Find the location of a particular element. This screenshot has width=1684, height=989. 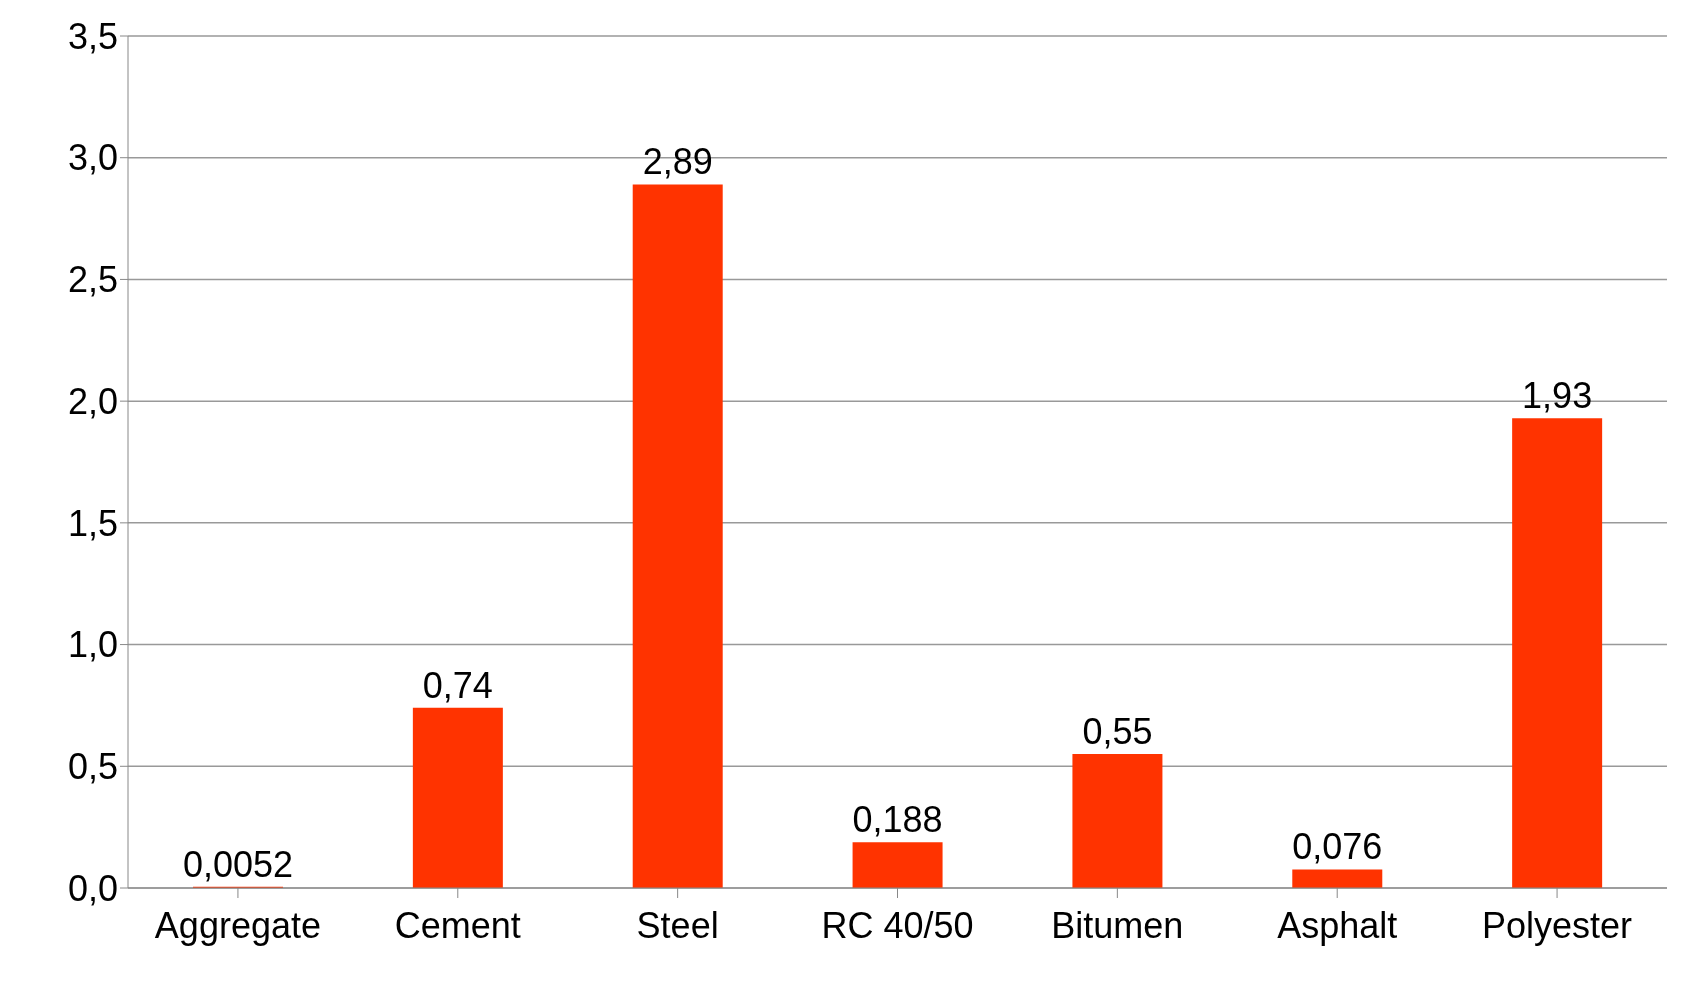

x-tick-label: Polyester is located at coordinates (1557, 925).